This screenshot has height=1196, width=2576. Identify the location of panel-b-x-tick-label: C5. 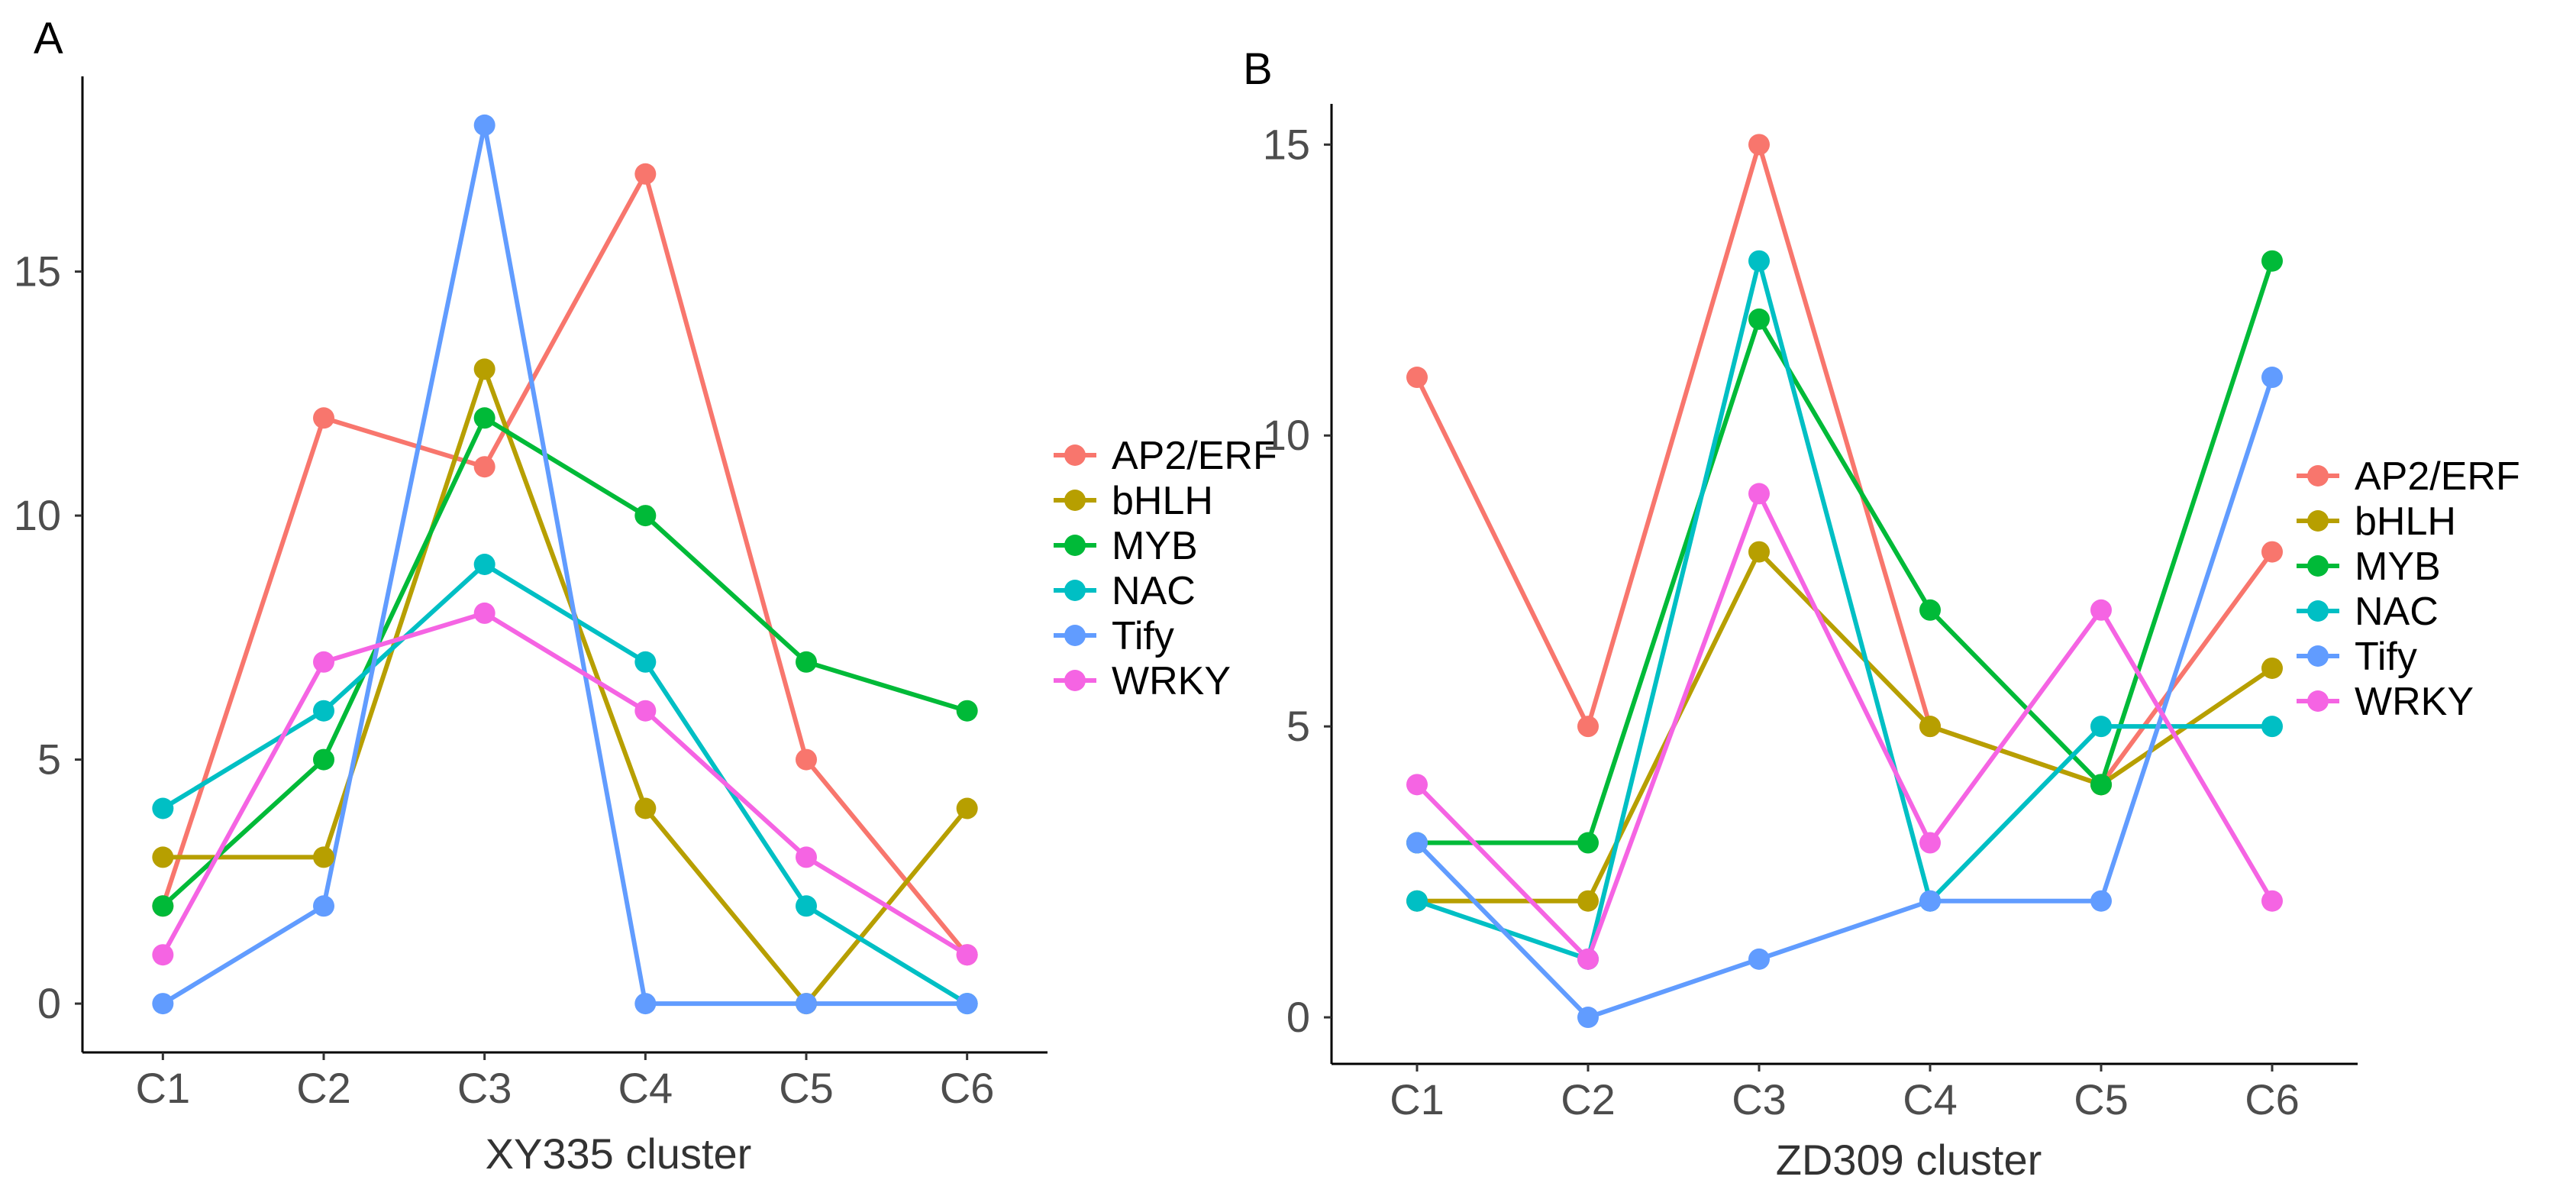
(2101, 1099).